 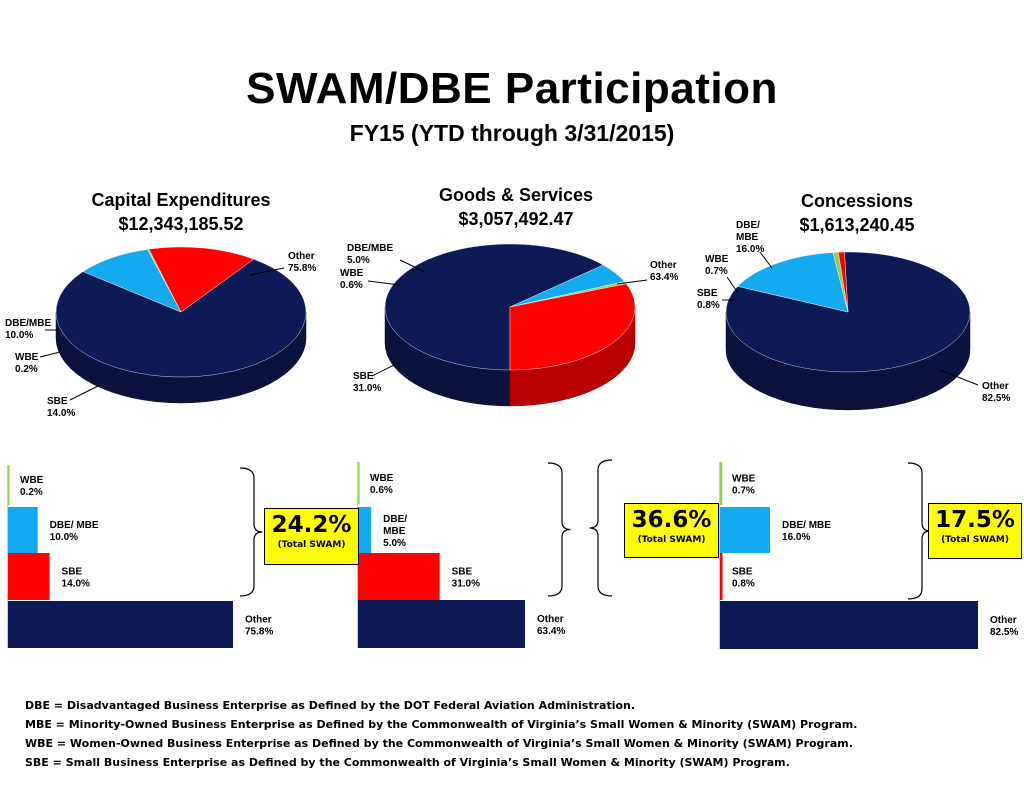 What do you see at coordinates (512, 133) in the screenshot?
I see `page-subtitle: FY15 (YTD through 3/31/2015)` at bounding box center [512, 133].